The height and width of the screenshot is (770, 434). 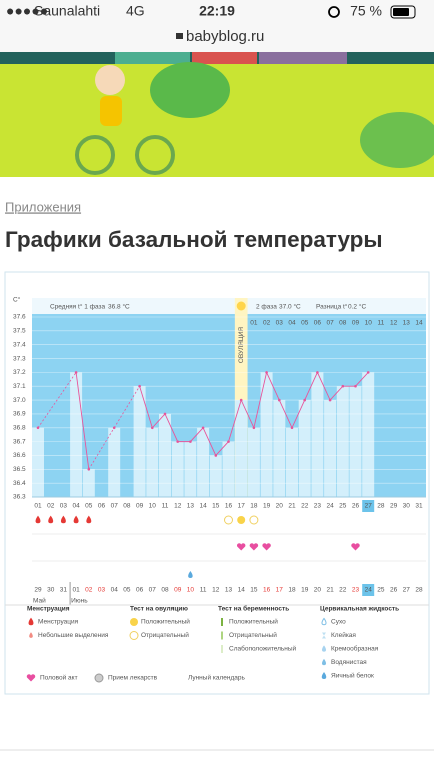 What do you see at coordinates (381, 506) in the screenshot?
I see `x-tick-label: 28` at bounding box center [381, 506].